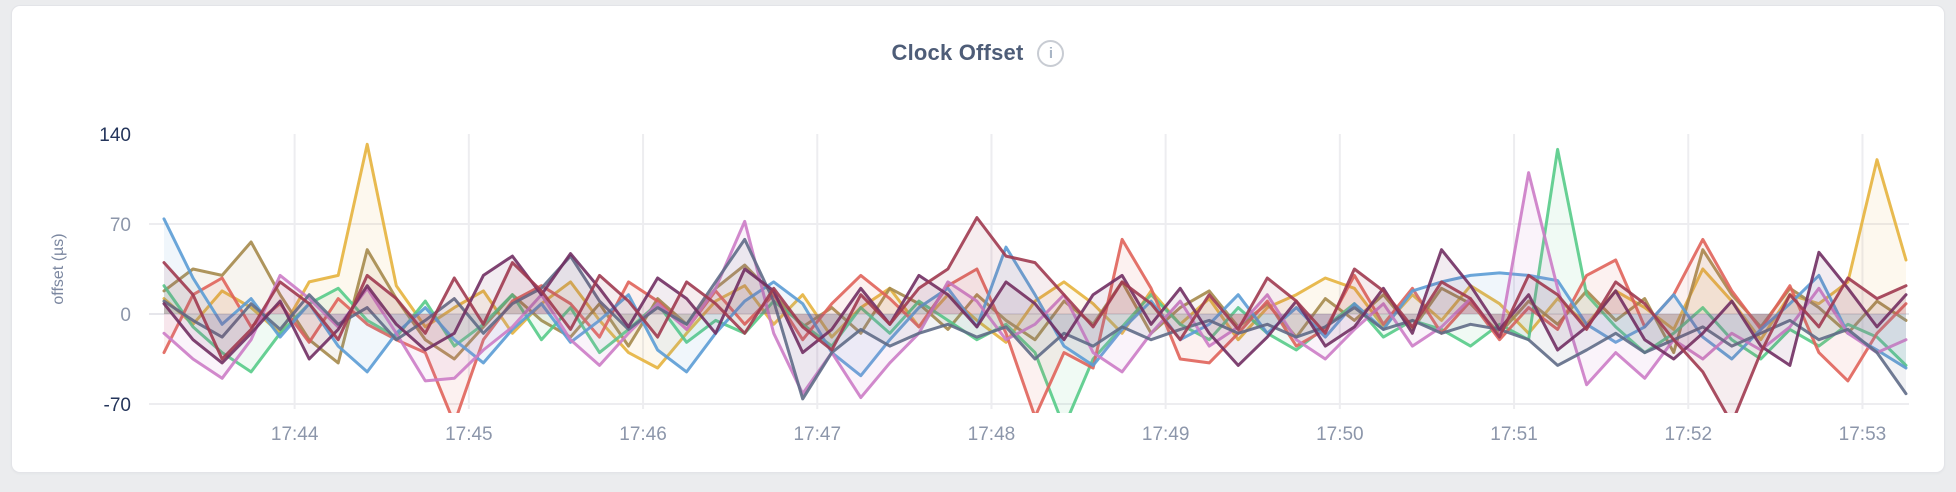 The width and height of the screenshot is (1956, 492). Describe the element at coordinates (643, 434) in the screenshot. I see `x-axis-tick-label: 17:46` at that location.